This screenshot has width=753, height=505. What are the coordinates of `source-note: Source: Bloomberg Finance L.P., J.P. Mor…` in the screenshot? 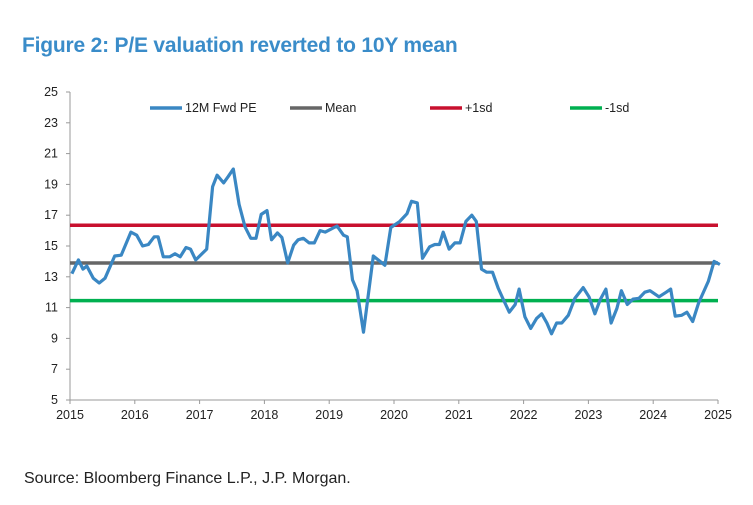 It's located at (187, 478).